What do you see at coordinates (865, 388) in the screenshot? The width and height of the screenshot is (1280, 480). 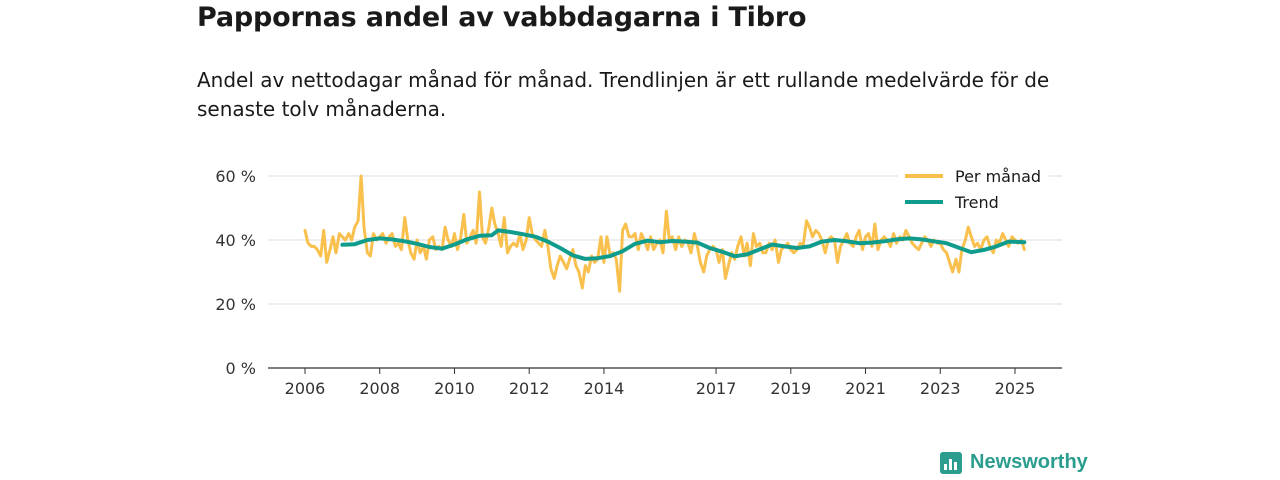 I see `x-tick-label: 2021` at bounding box center [865, 388].